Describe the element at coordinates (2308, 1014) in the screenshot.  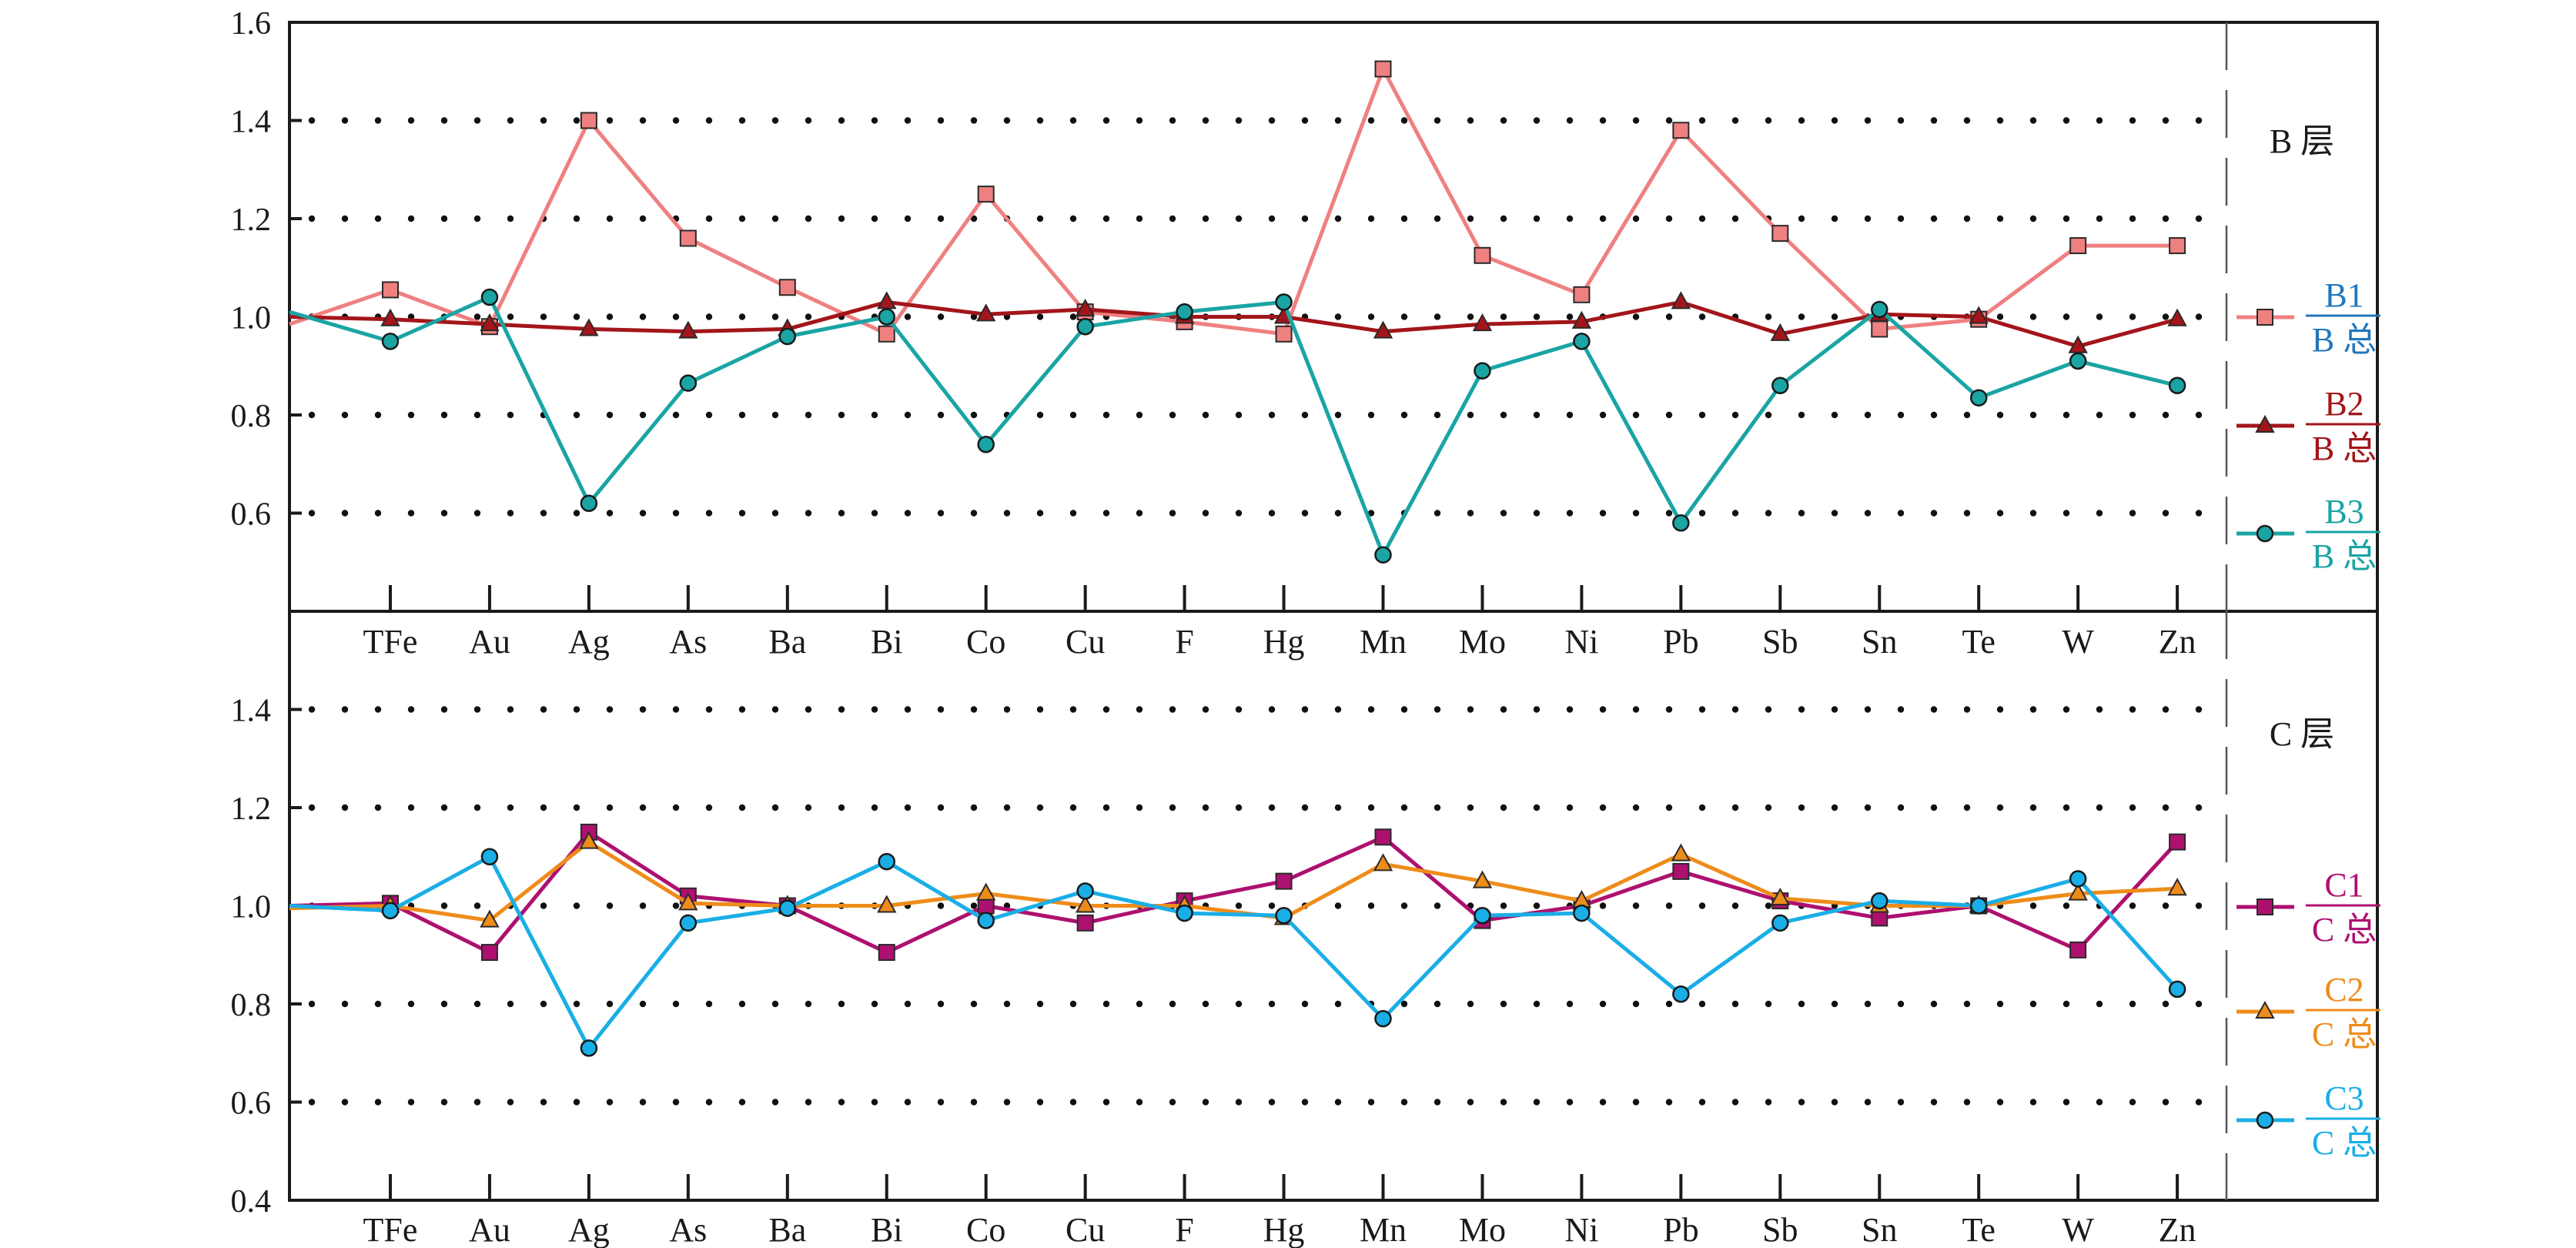
I see `c-layer-legend: C1 C 总 C2 C 总 C3 C 总` at that location.